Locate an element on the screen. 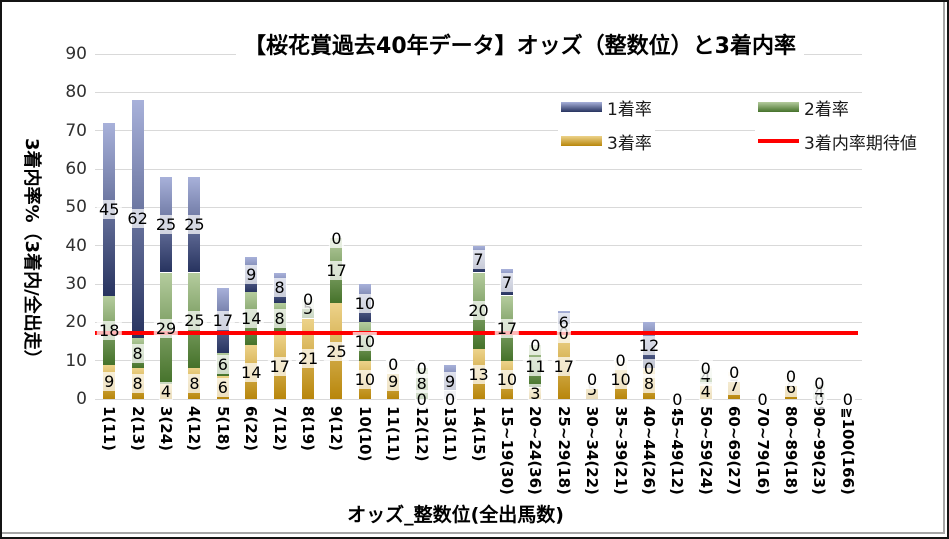 The width and height of the screenshot is (949, 539). x-tick-label: 40~44(26) is located at coordinates (648, 450).